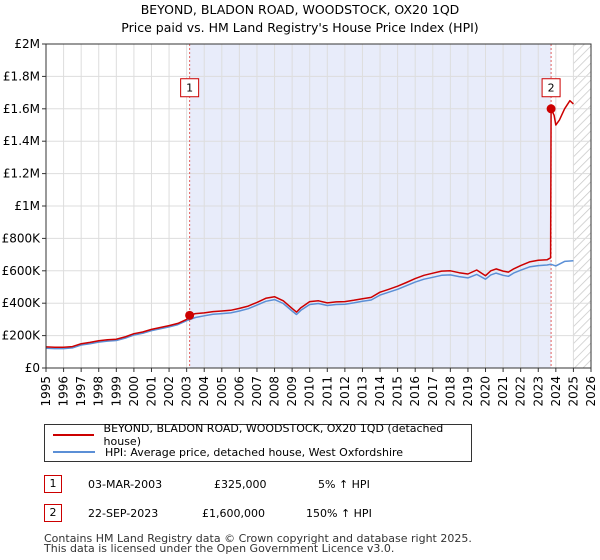 The width and height of the screenshot is (600, 560). I want to click on x-tick-label: 2016, so click(415, 391).